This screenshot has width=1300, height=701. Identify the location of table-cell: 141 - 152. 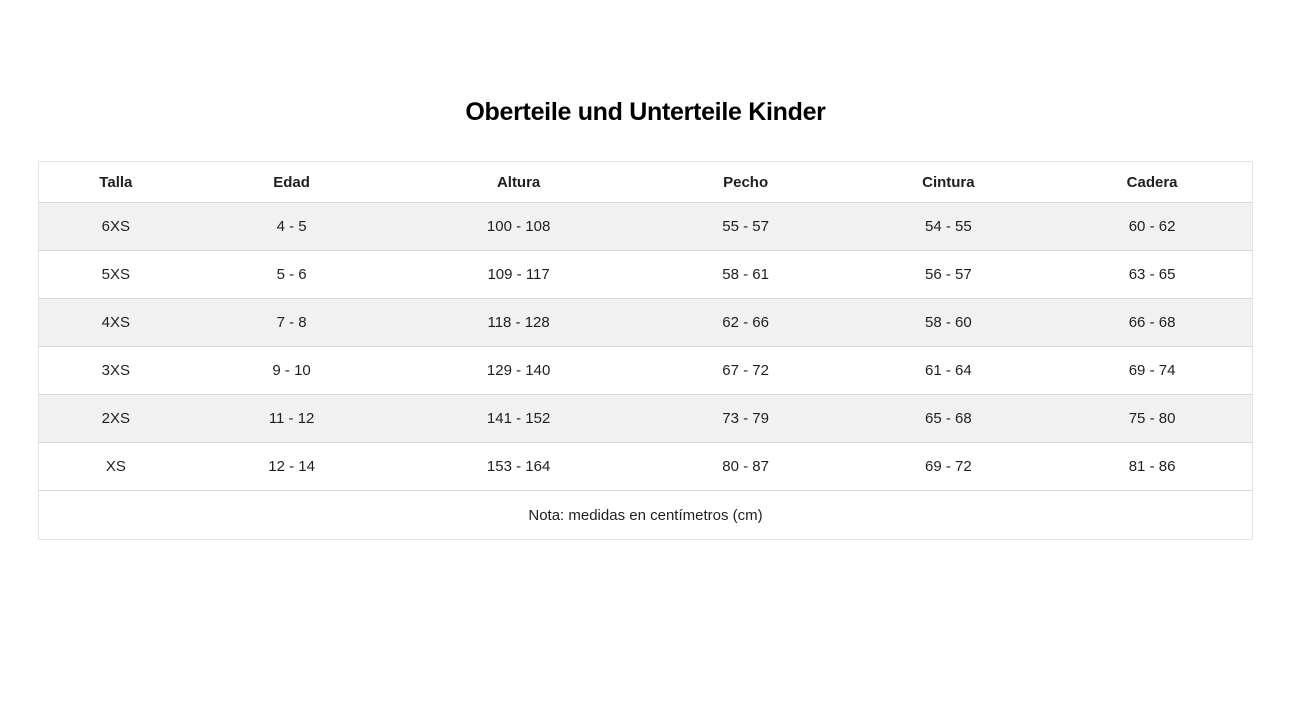
(518, 418).